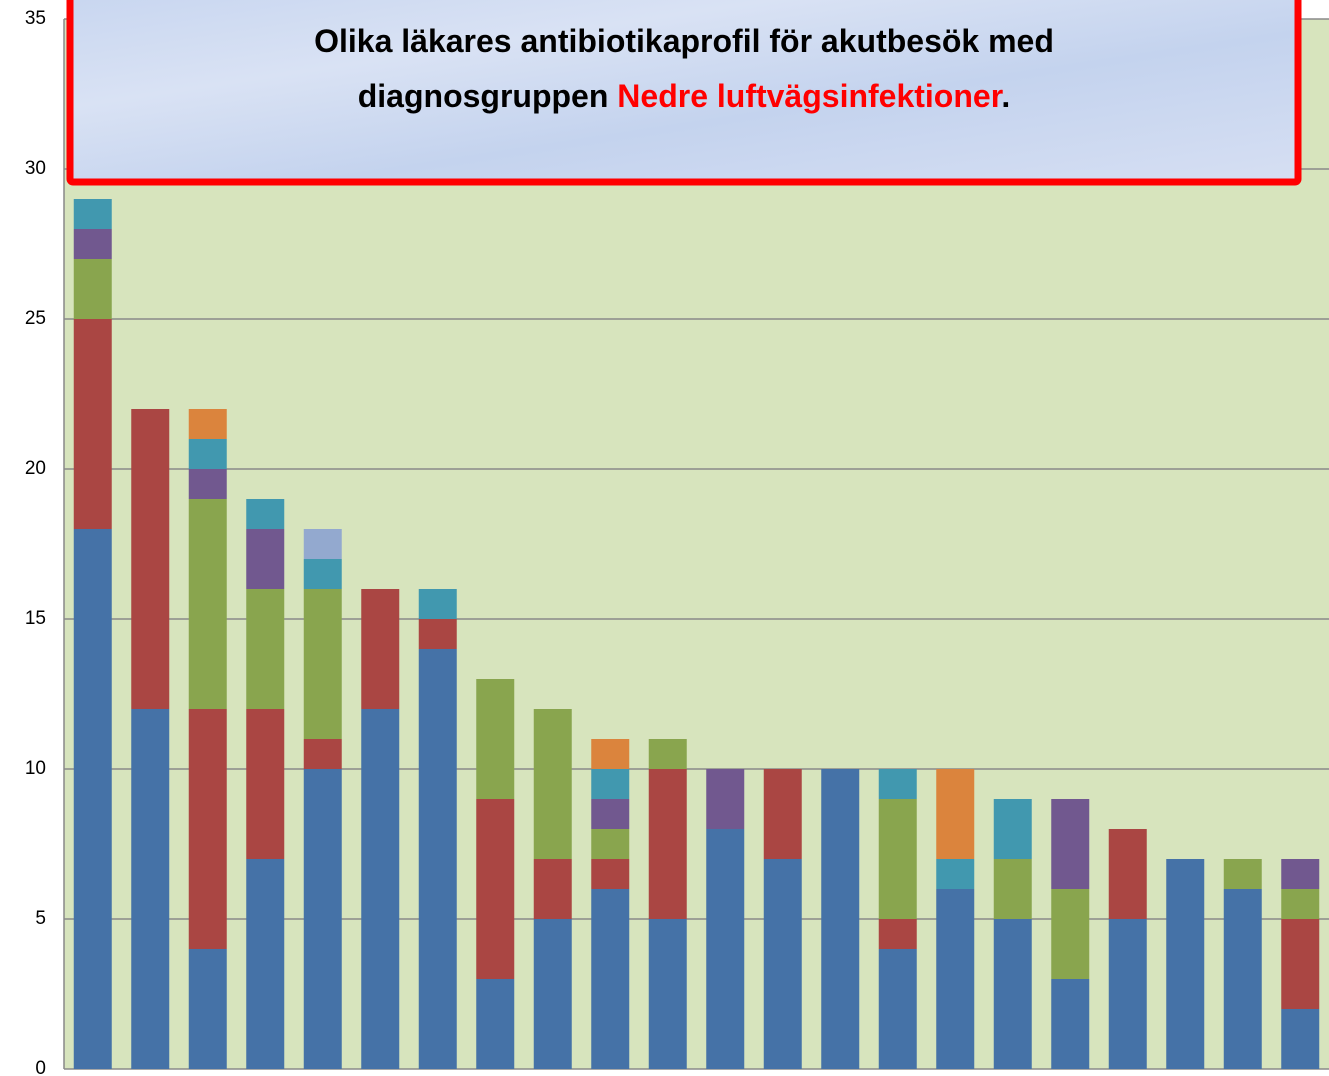  I want to click on y-tick-label: 25, so click(35, 318).